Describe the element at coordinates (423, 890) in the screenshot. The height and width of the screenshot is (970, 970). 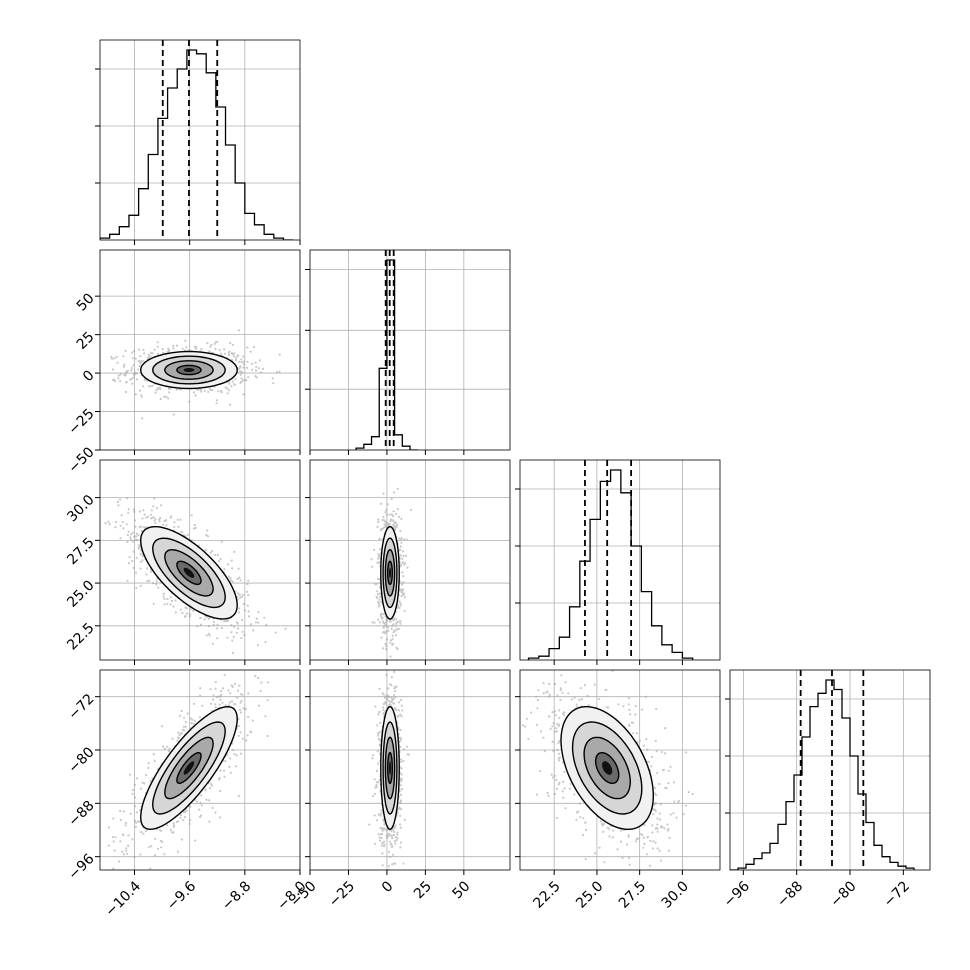
I see `x-tick-label-1-3: 25` at that location.